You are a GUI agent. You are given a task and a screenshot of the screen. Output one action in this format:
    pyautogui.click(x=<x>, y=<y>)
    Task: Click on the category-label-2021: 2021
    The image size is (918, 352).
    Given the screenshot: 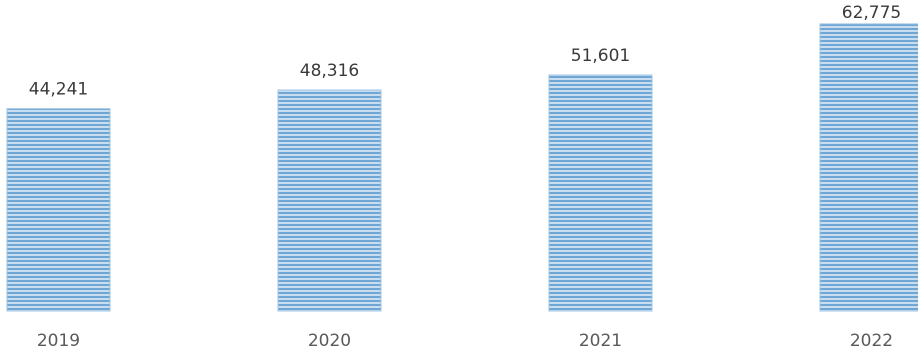 What is the action you would take?
    pyautogui.click(x=600, y=341)
    